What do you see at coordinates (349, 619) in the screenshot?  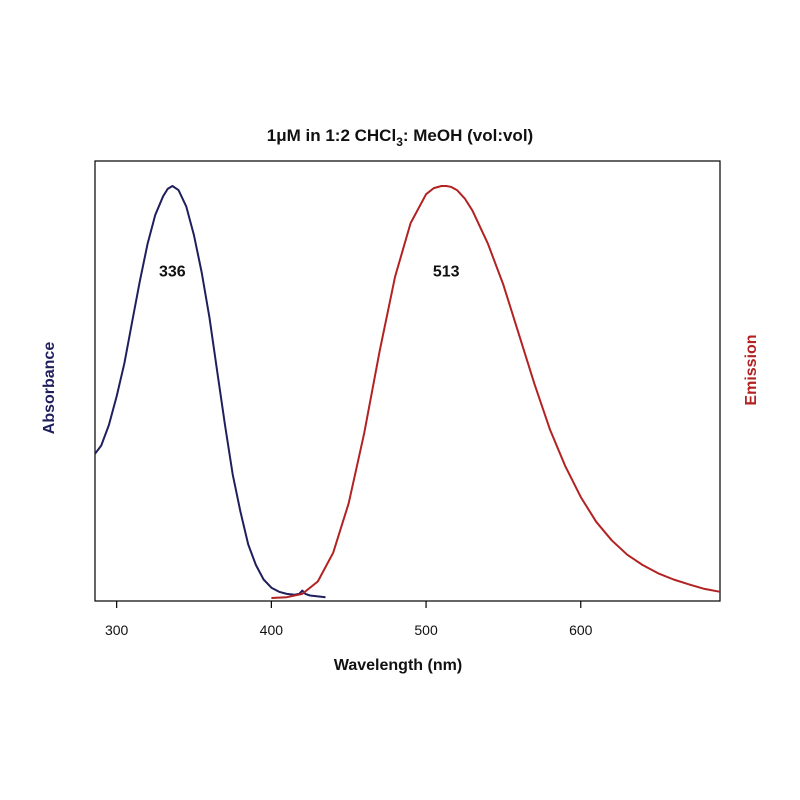 I see `x-axis-ticks: 300 400 500 600` at bounding box center [349, 619].